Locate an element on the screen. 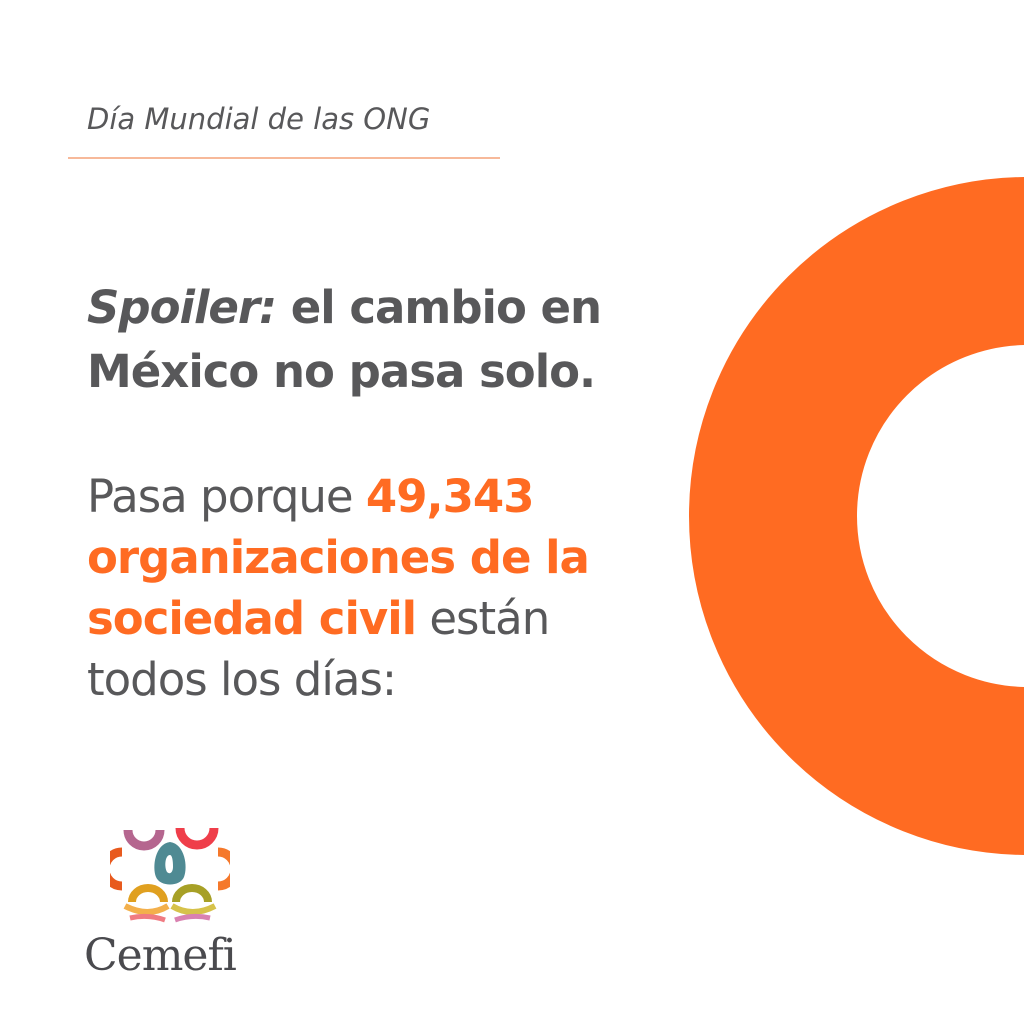 The width and height of the screenshot is (1024, 1024). headline-spoiler: Spoiler: is located at coordinates (182, 307).